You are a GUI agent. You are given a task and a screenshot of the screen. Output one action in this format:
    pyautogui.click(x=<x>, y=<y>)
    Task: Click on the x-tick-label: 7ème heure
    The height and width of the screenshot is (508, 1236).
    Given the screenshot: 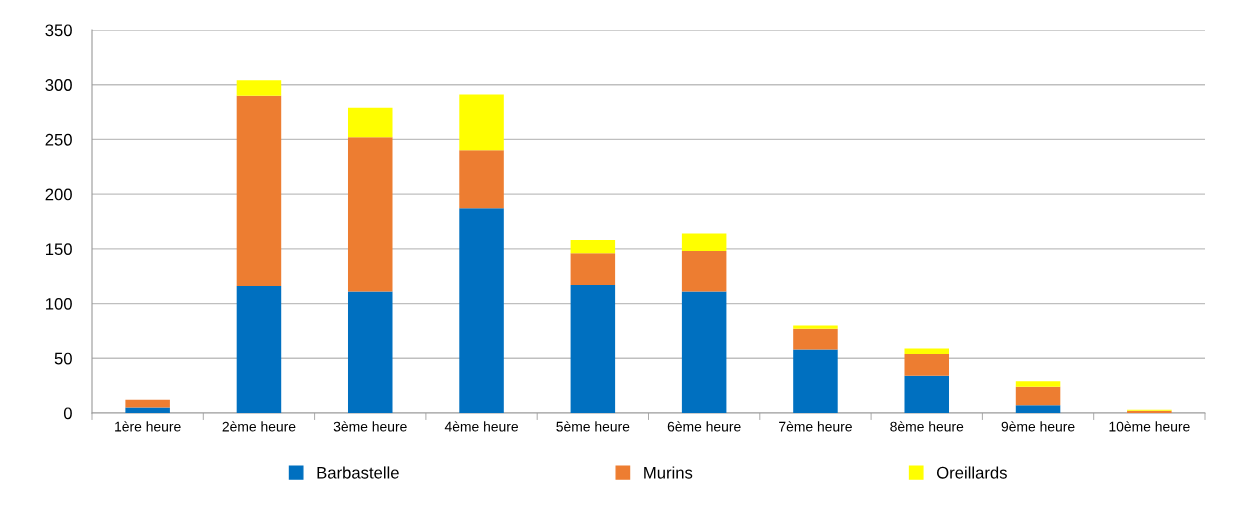 What is the action you would take?
    pyautogui.click(x=815, y=426)
    